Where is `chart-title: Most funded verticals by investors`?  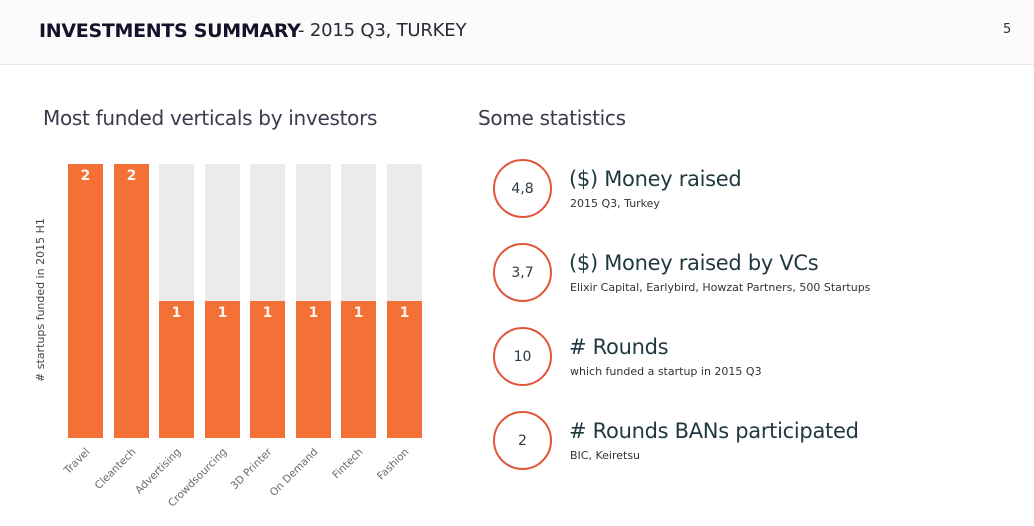 chart-title: Most funded verticals by investors is located at coordinates (210, 118).